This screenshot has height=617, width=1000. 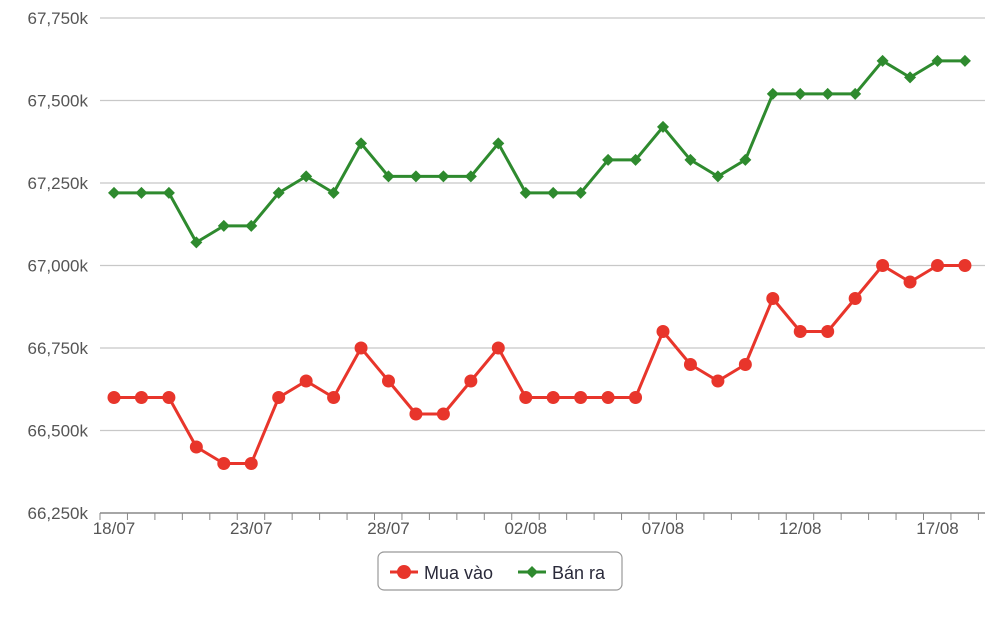 What do you see at coordinates (58, 348) in the screenshot?
I see `y-tick-label: 66,750k` at bounding box center [58, 348].